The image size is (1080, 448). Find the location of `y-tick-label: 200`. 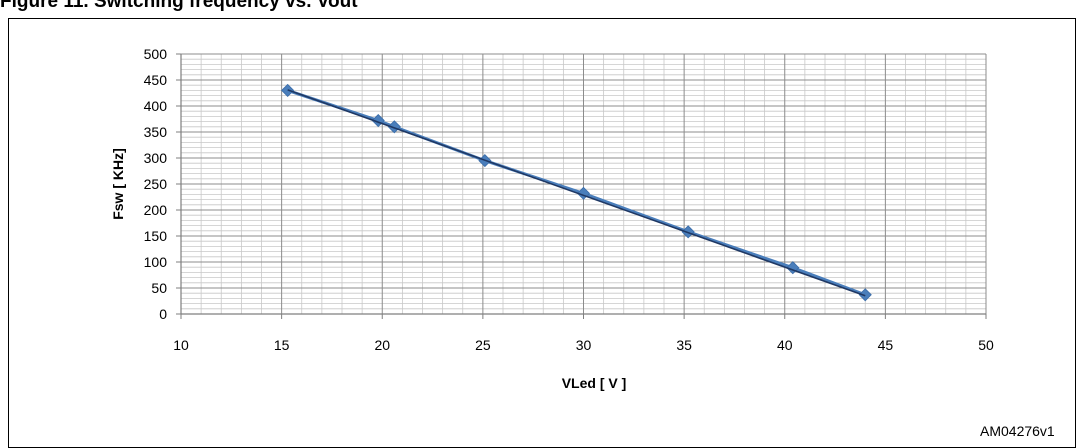

y-tick-label: 200 is located at coordinates (156, 210).